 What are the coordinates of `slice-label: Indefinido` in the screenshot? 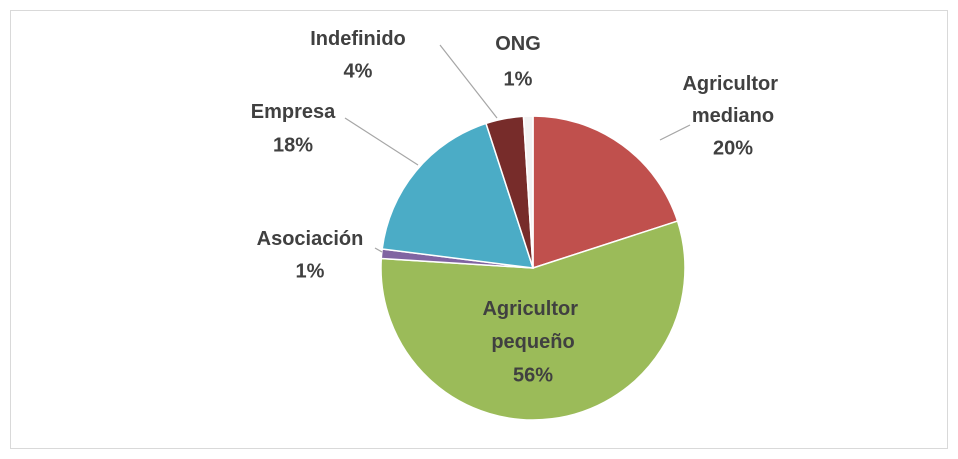 It's located at (358, 39).